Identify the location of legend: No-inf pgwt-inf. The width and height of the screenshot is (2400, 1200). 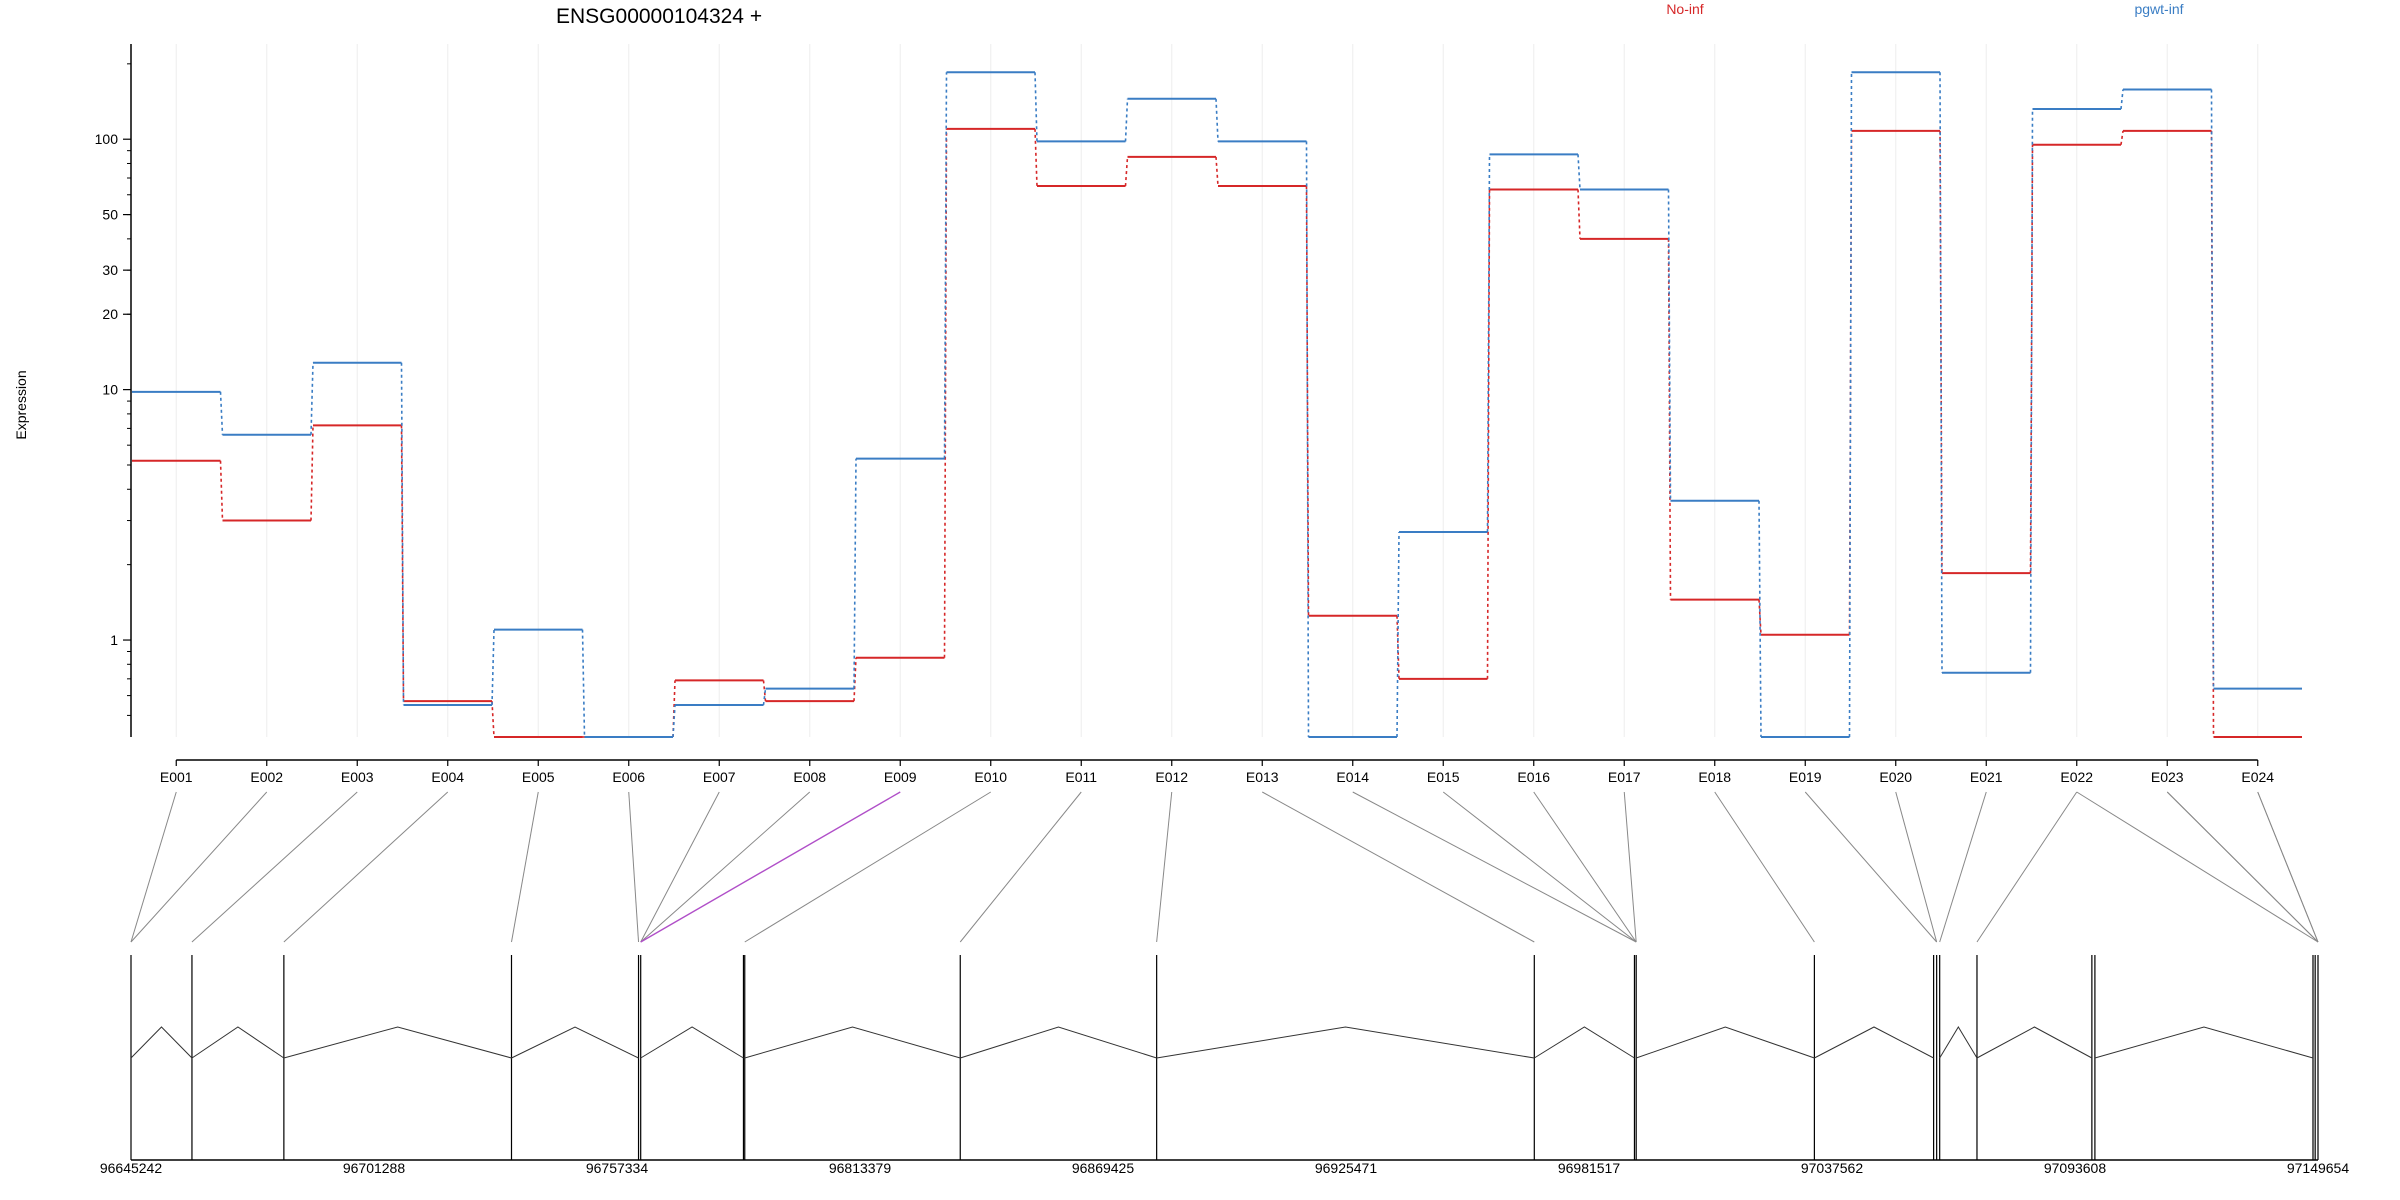
(1924, 9).